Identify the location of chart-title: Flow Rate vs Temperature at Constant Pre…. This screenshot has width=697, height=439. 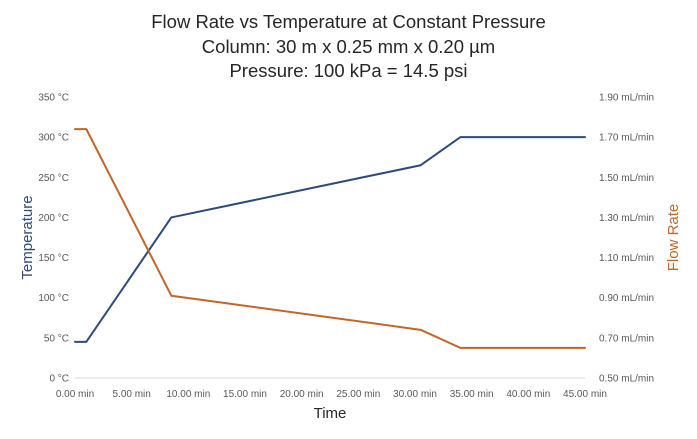
(348, 21).